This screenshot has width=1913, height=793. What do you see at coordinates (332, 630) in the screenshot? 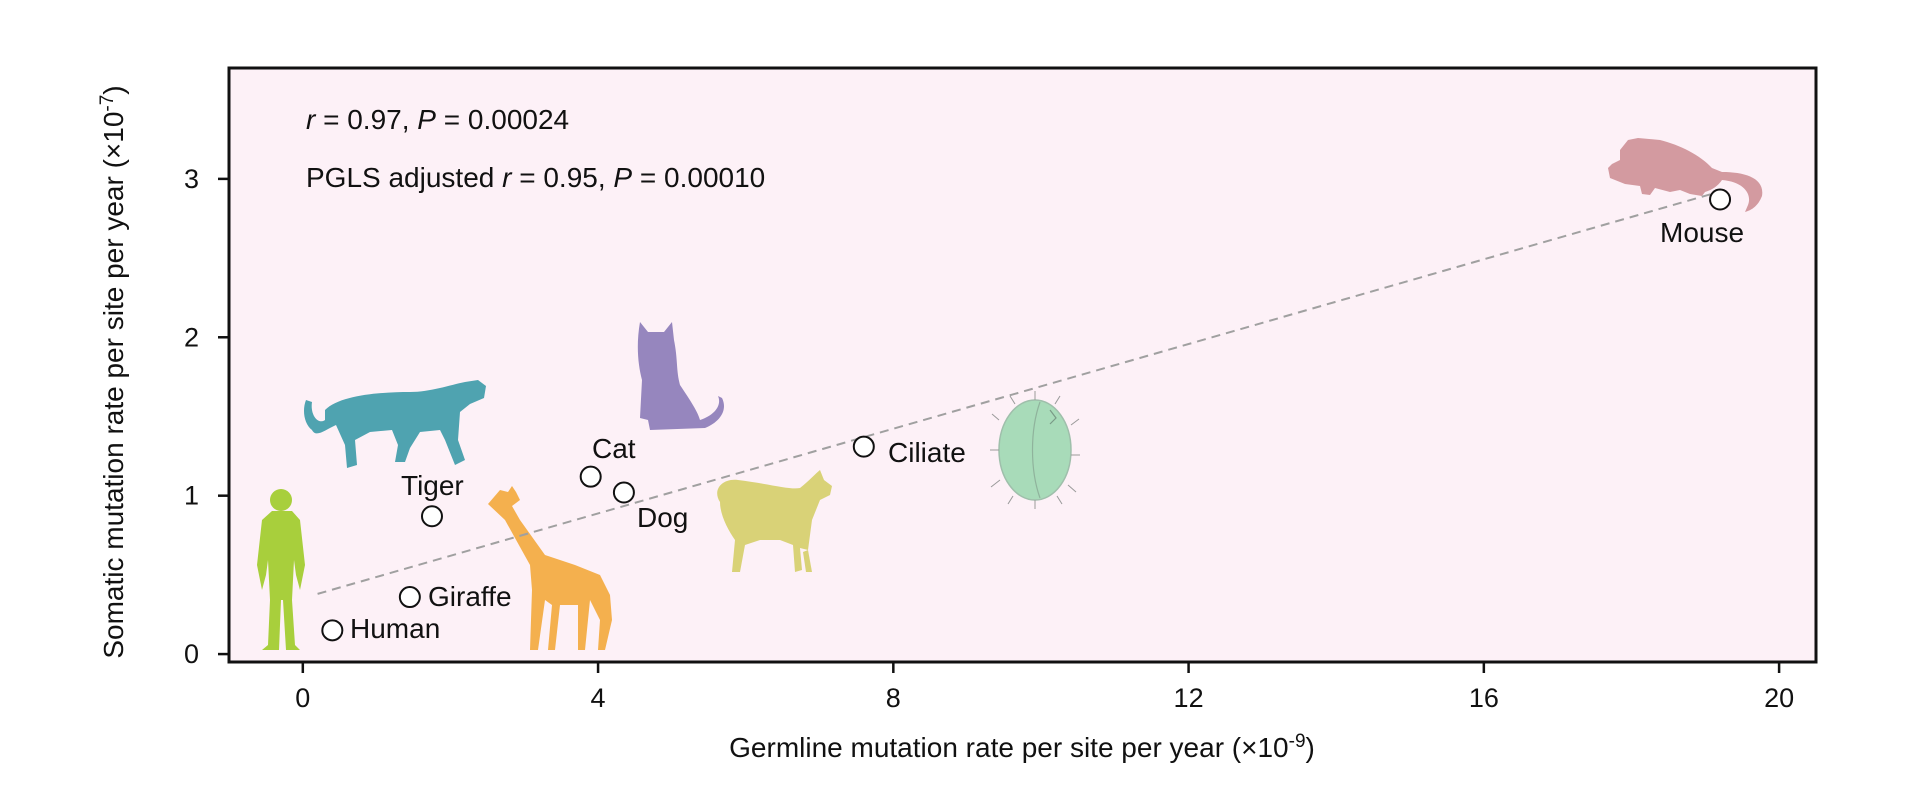
I see `point-human` at bounding box center [332, 630].